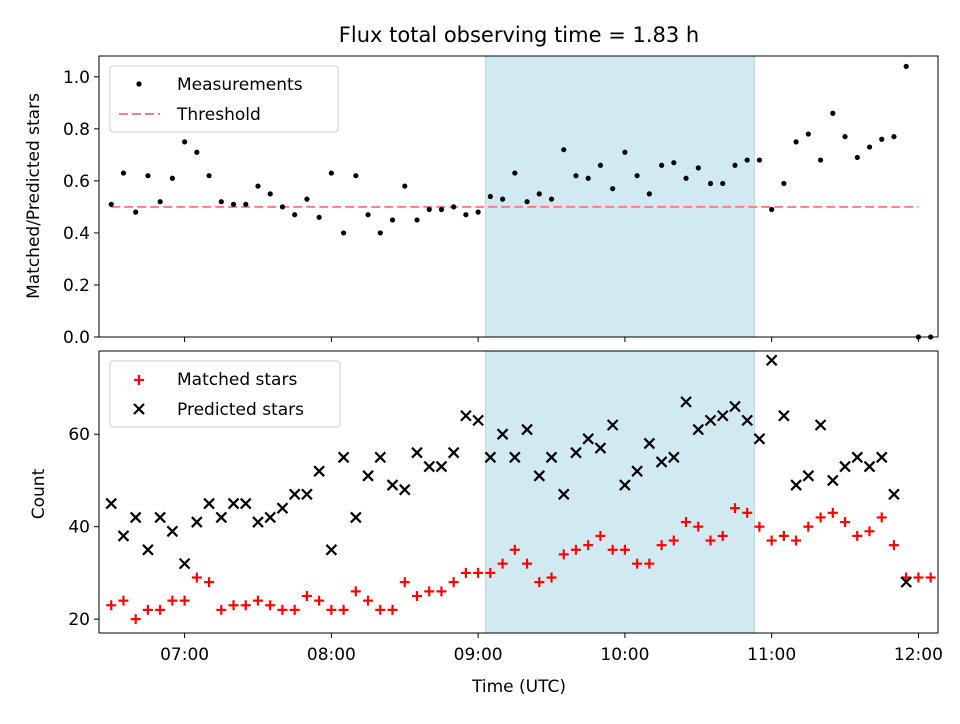 The width and height of the screenshot is (960, 724). Describe the element at coordinates (139, 409) in the screenshot. I see `legend-predicted-marker` at that location.